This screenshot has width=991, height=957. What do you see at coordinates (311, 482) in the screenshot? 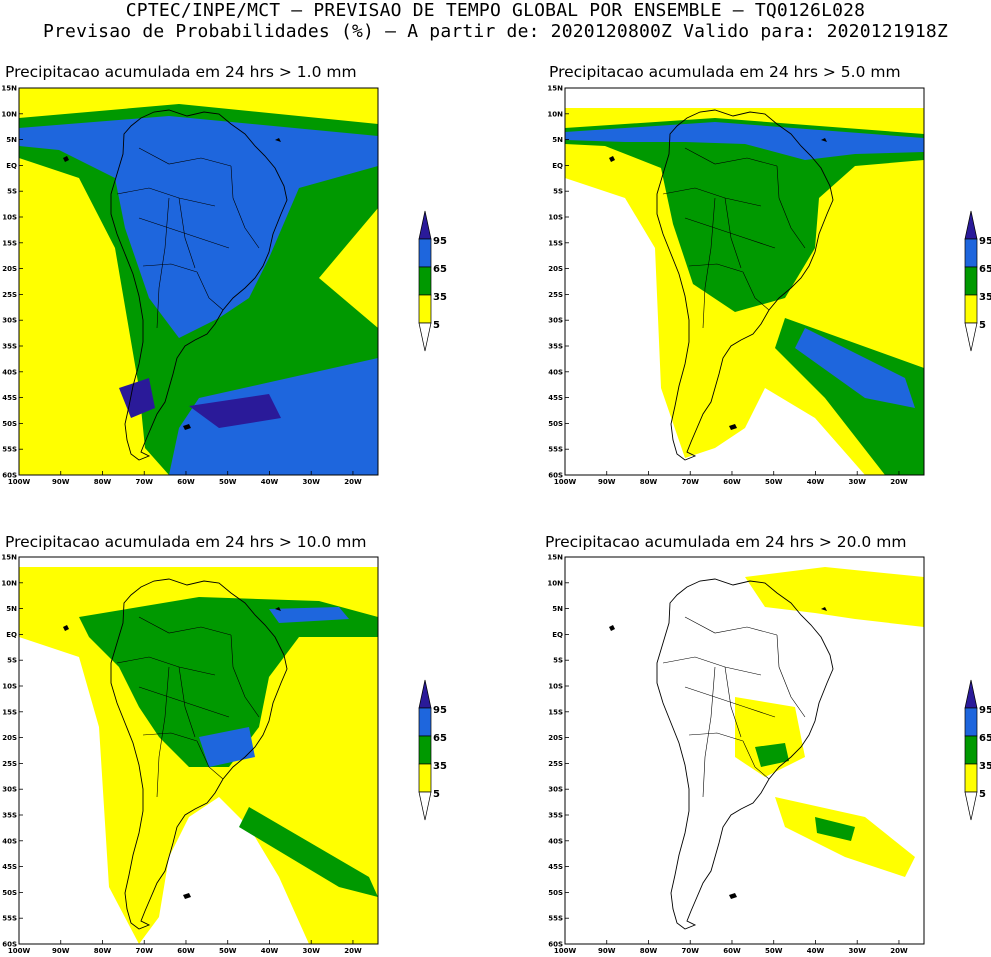
I see `lon-label: 30W` at bounding box center [311, 482].